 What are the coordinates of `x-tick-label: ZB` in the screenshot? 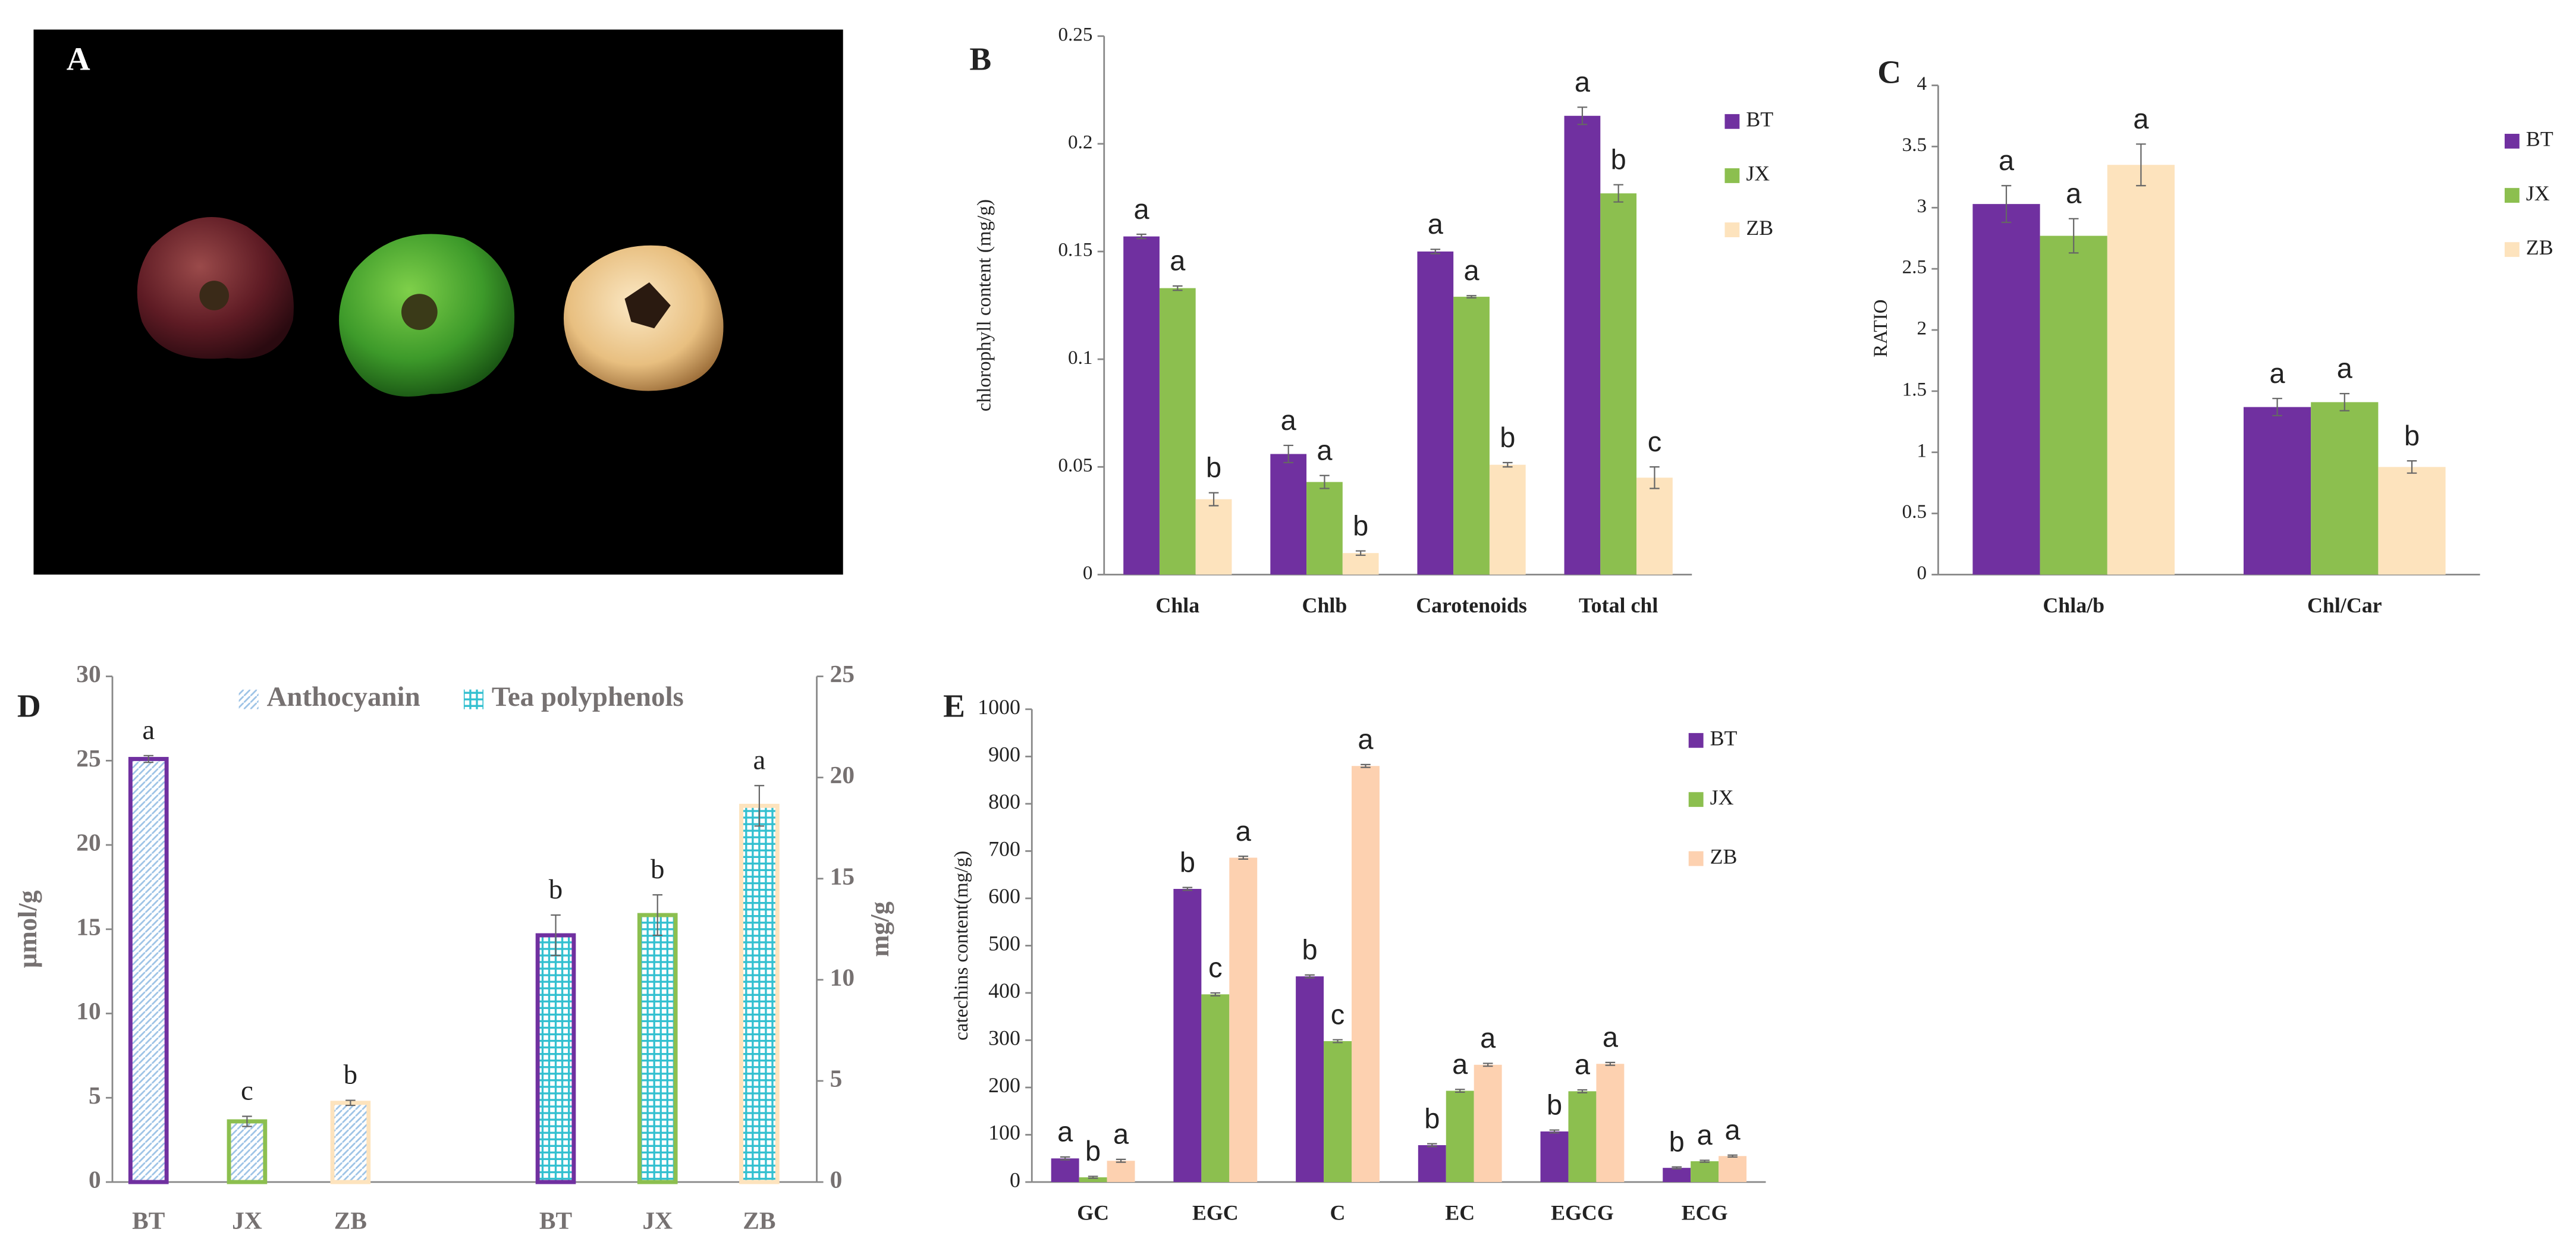 It's located at (350, 1220).